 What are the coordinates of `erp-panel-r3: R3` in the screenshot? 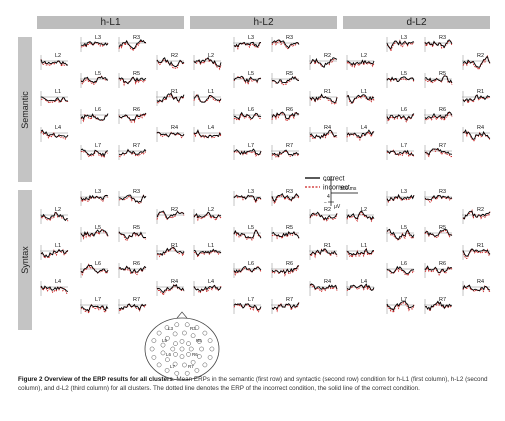 It's located at (285, 197).